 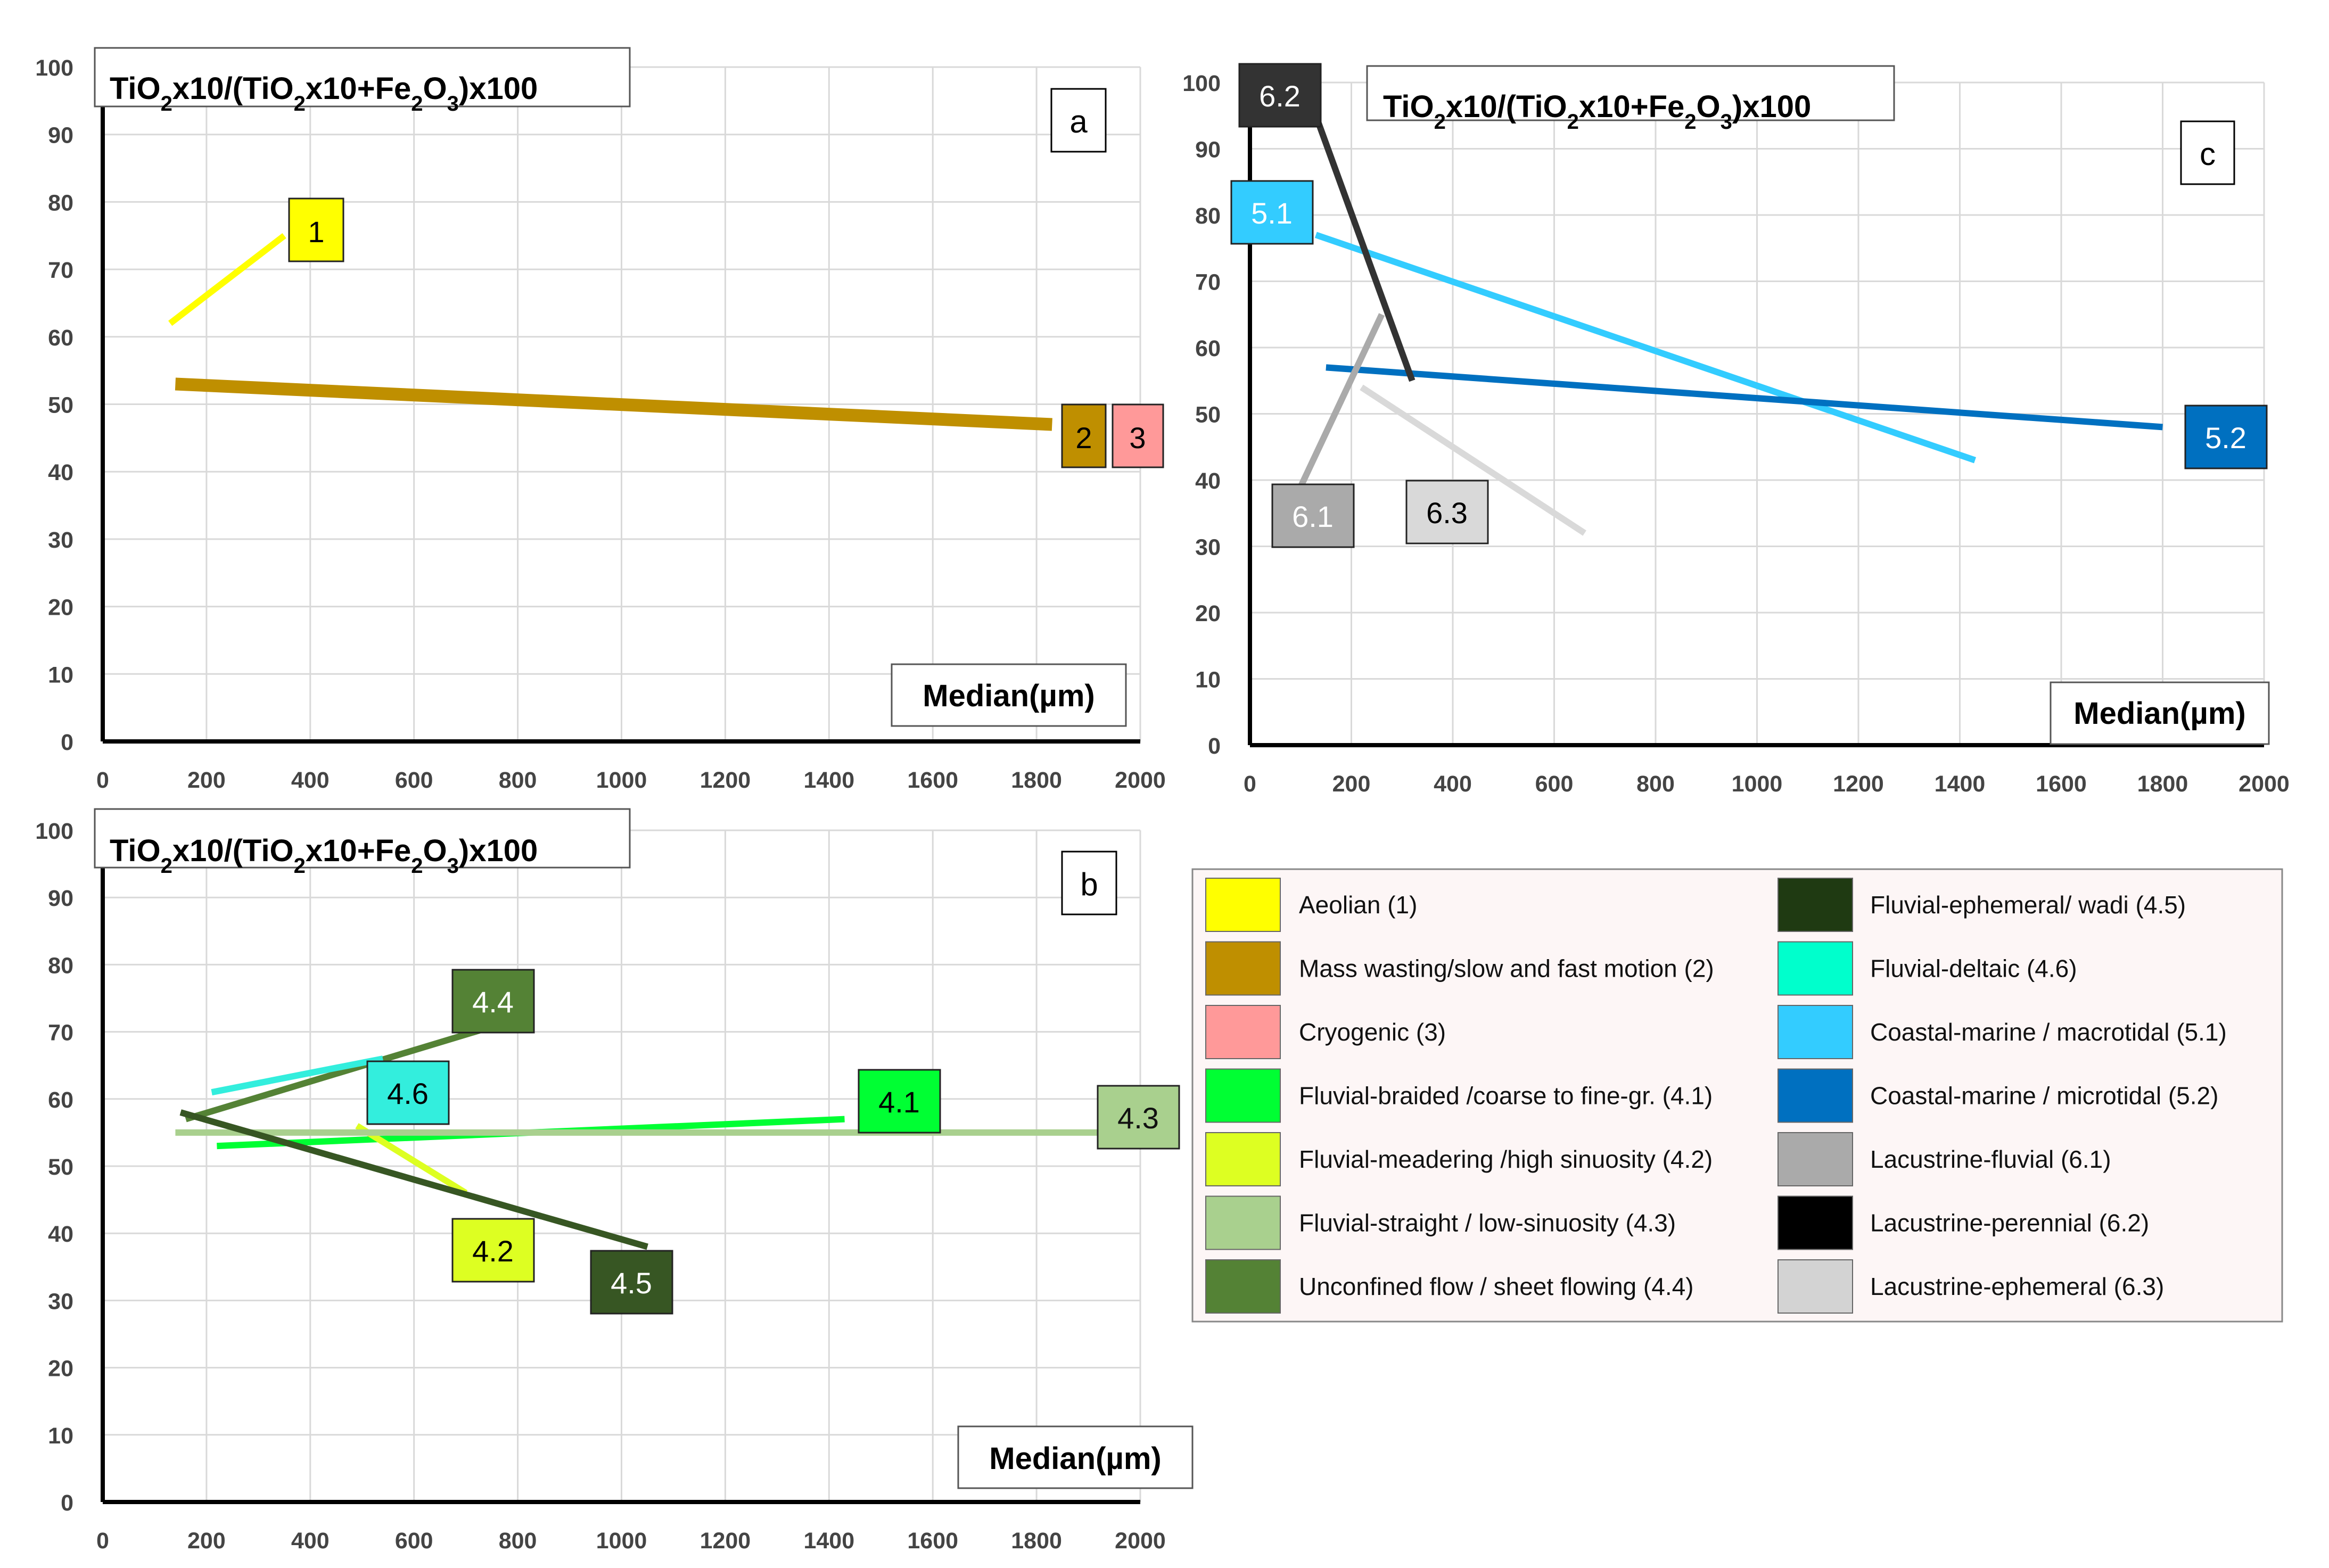 I want to click on series-label-3: 3, so click(x=1137, y=438).